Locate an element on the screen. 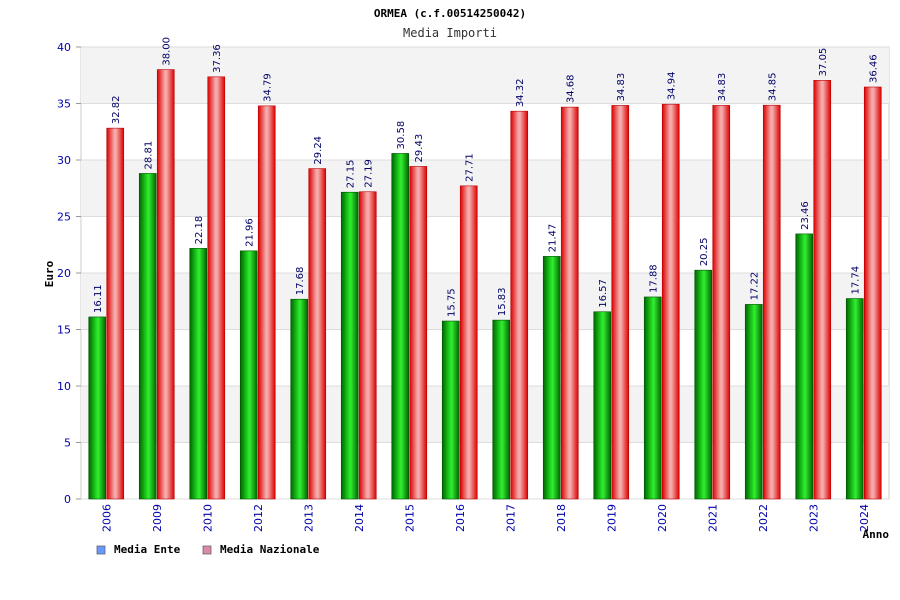  data-label: 36.46 is located at coordinates (874, 68).